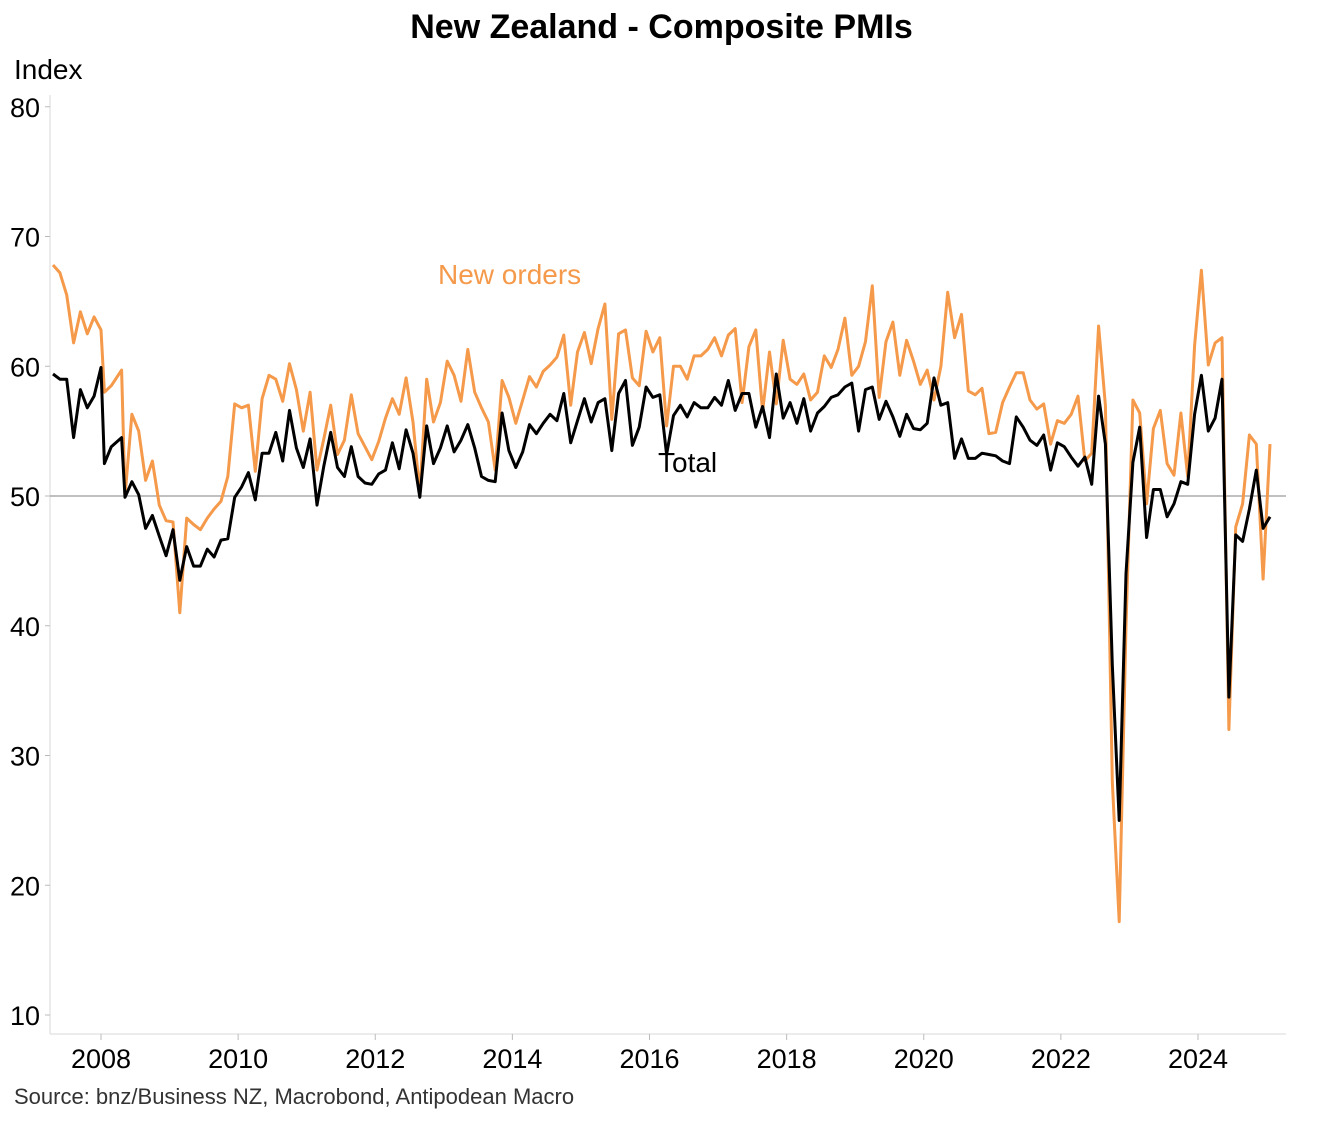 The image size is (1323, 1122). I want to click on x-tick-label: 2014, so click(512, 1059).